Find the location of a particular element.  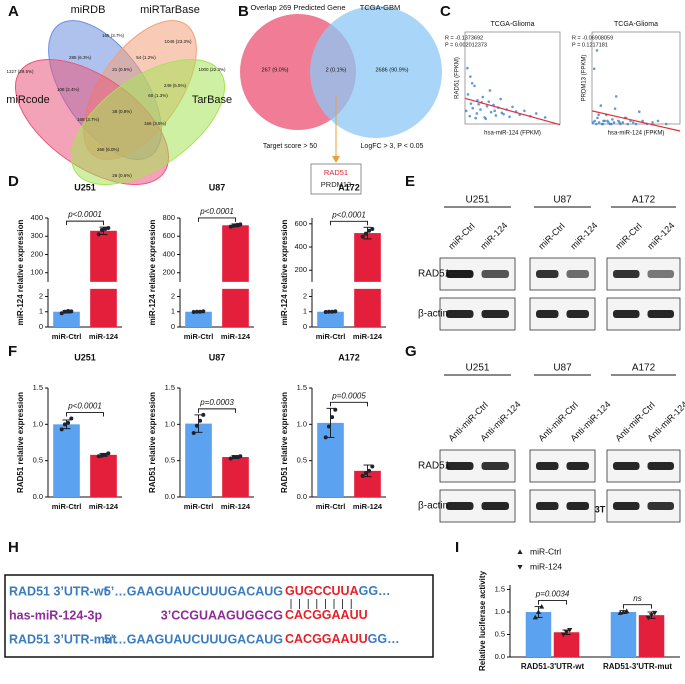

stat-annotation: P = 0.002012373 is located at coordinates (466, 45).